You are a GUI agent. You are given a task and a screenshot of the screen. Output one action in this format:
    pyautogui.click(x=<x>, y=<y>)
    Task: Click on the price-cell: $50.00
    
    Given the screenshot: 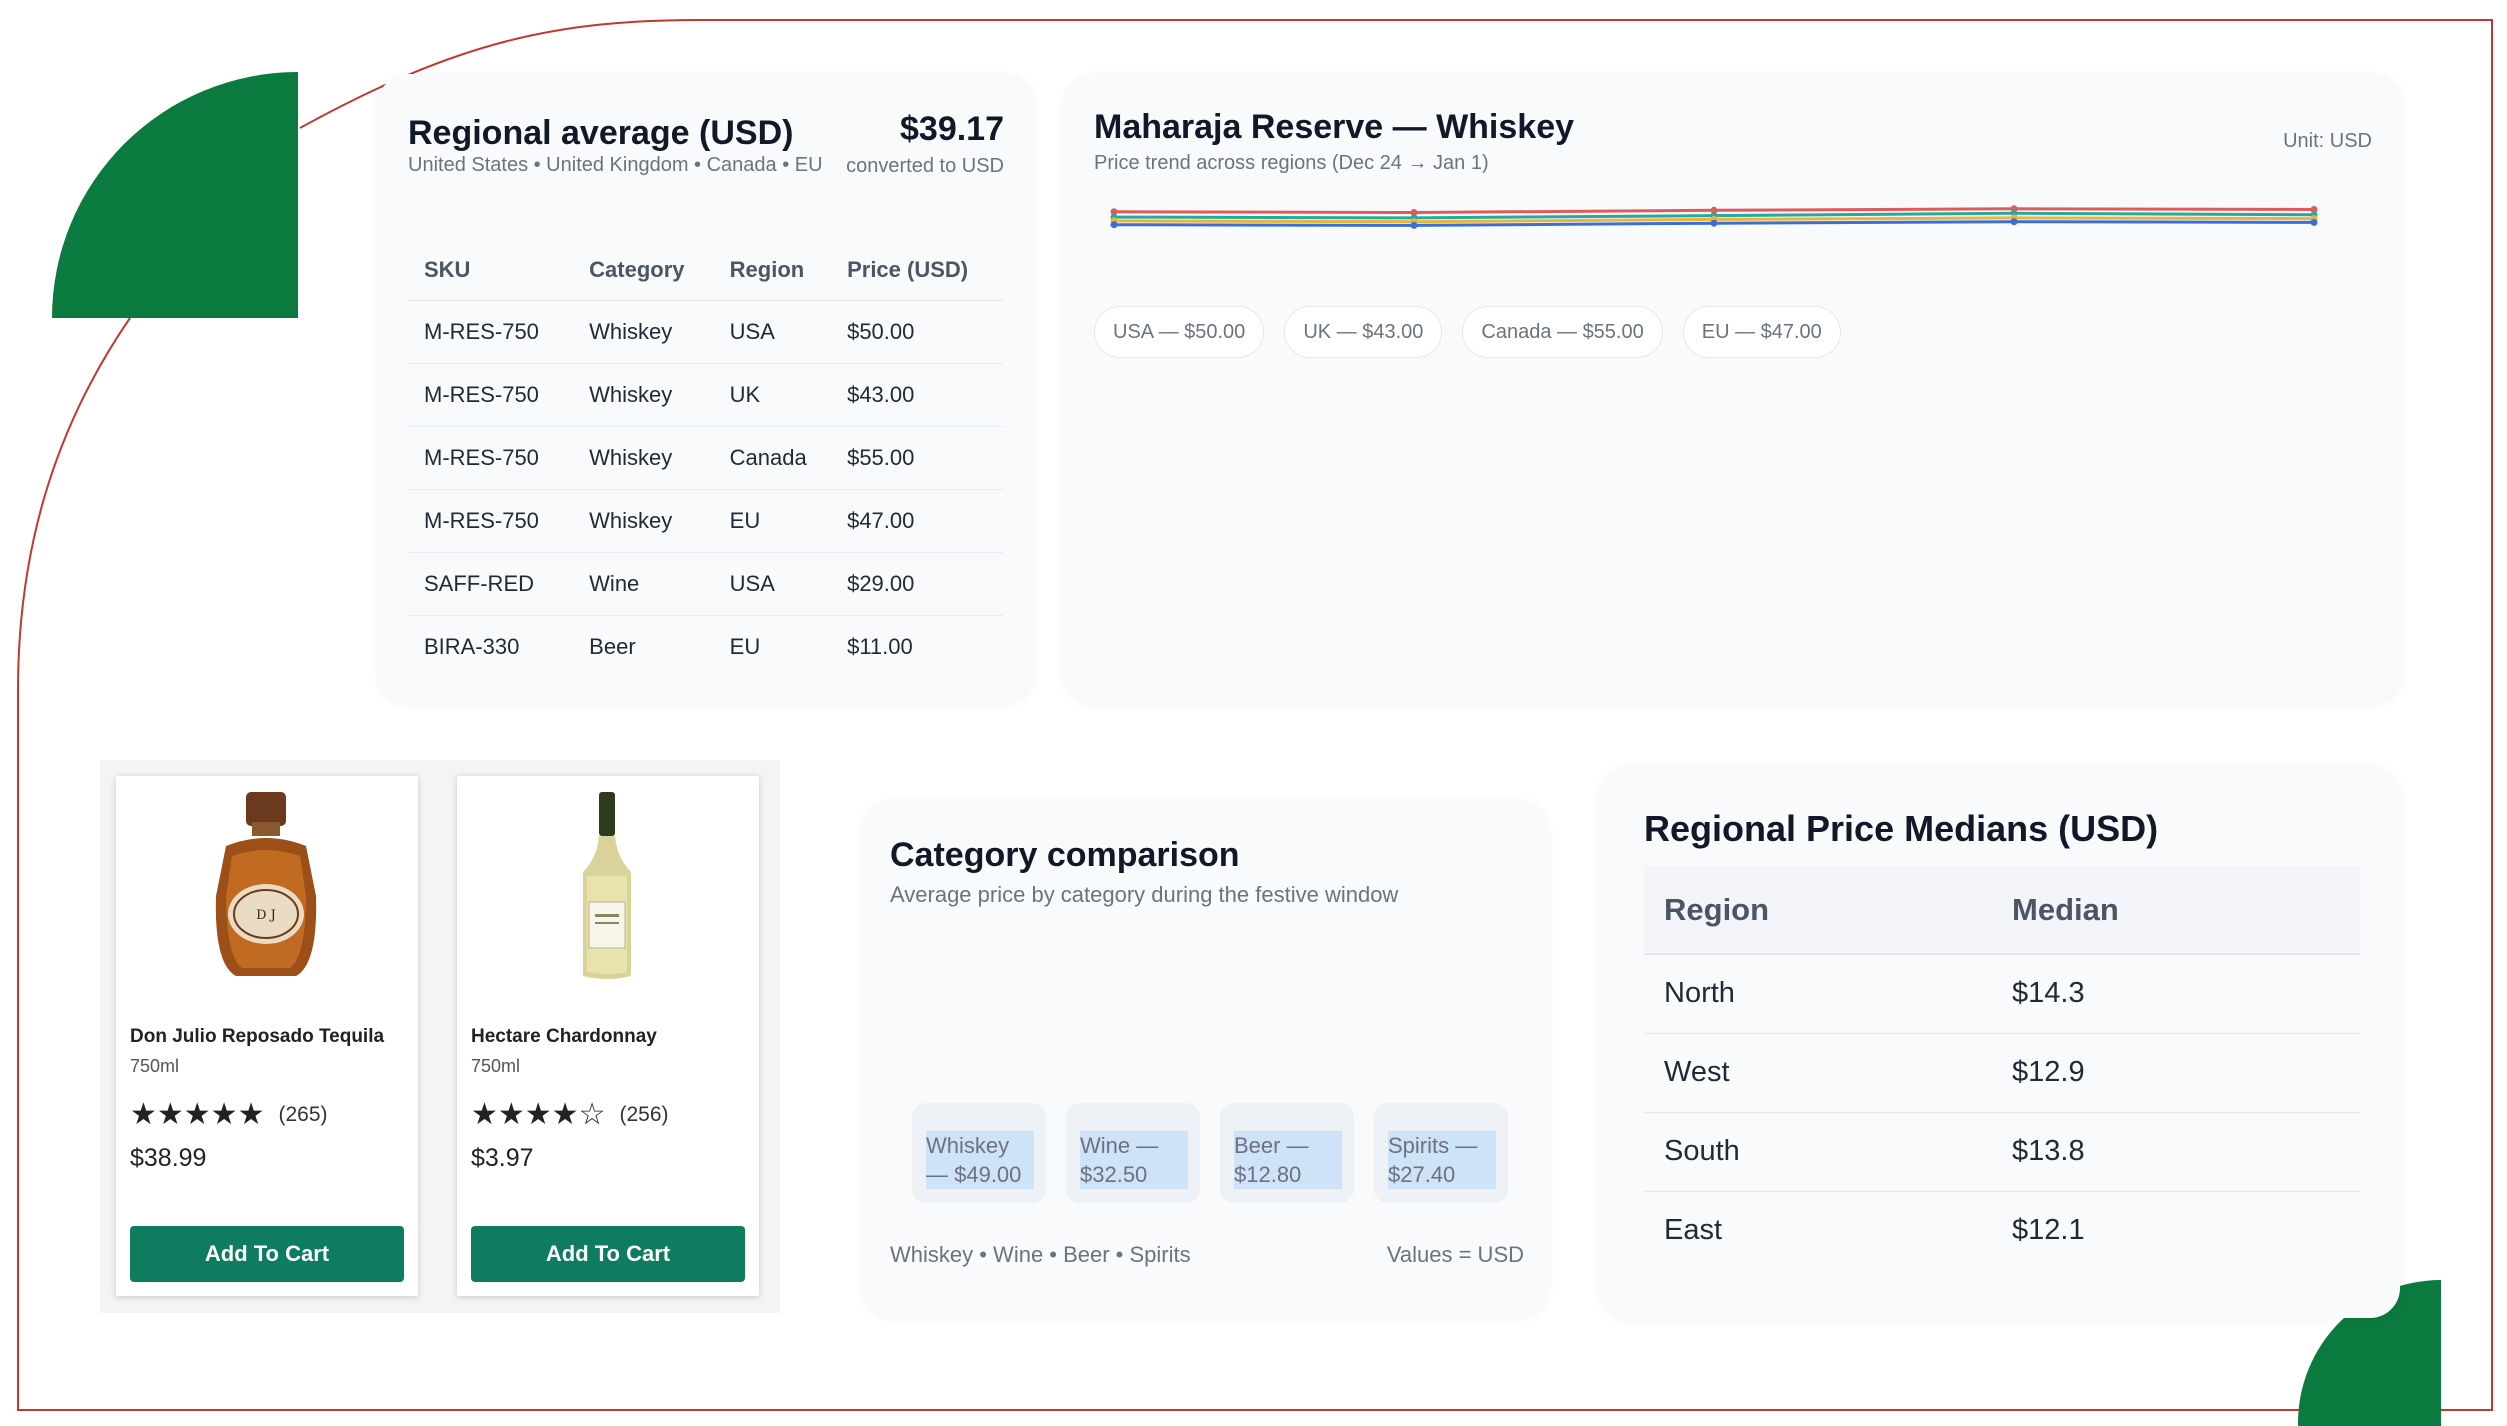 What is the action you would take?
    pyautogui.click(x=917, y=332)
    